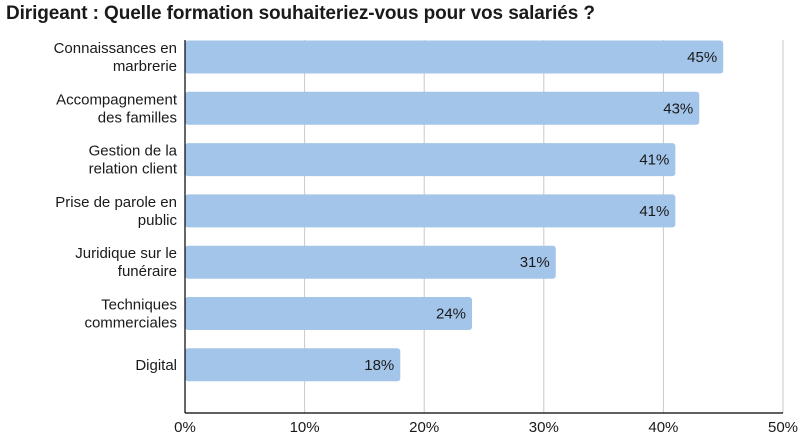 The image size is (800, 437). I want to click on bar-value-label: 31%, so click(535, 262).